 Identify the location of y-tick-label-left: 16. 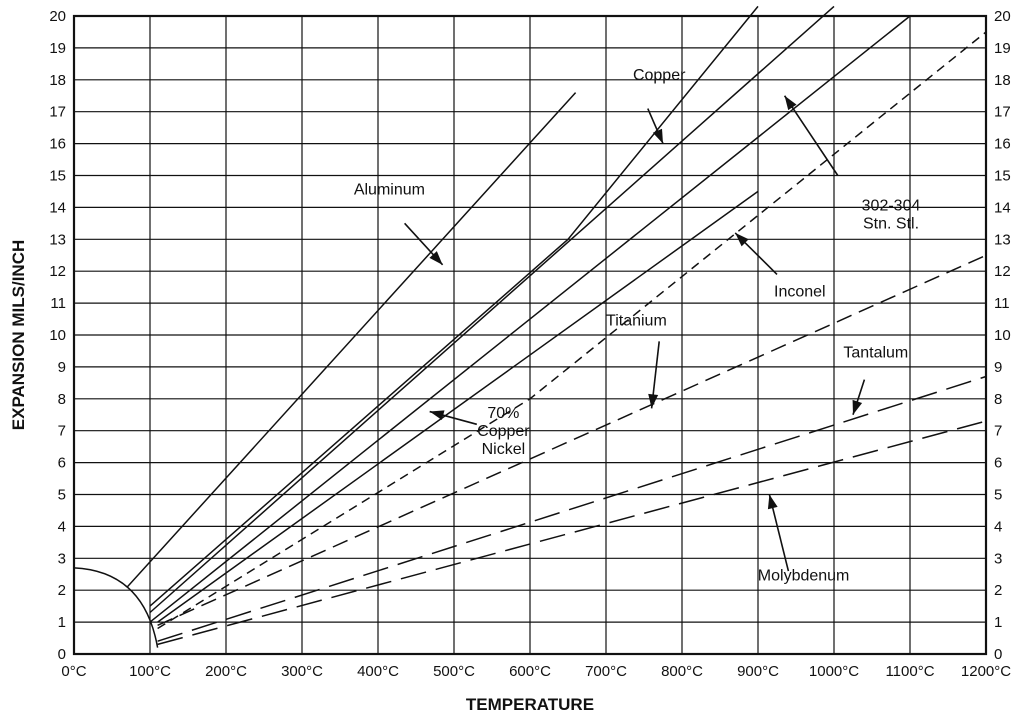
(57, 144).